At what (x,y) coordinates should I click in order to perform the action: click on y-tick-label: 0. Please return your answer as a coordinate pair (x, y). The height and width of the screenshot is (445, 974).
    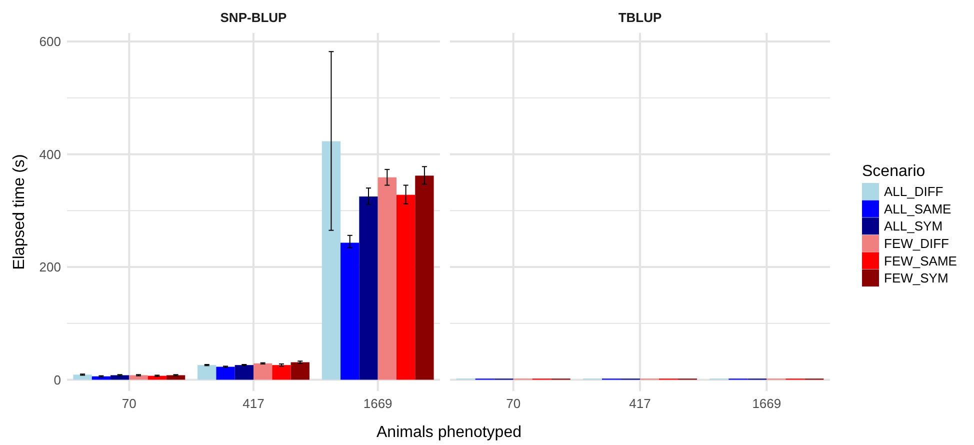
    Looking at the image, I should click on (57, 380).